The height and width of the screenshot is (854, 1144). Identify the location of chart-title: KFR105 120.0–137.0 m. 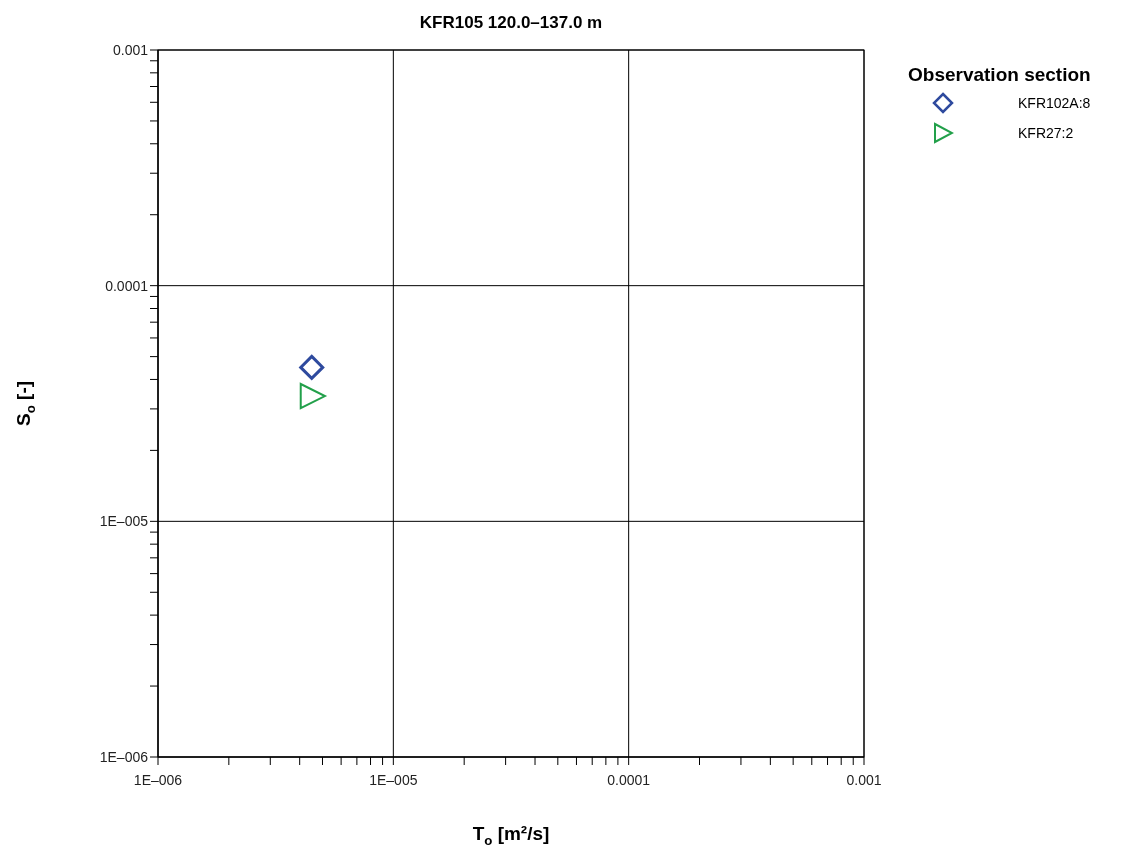
(511, 22).